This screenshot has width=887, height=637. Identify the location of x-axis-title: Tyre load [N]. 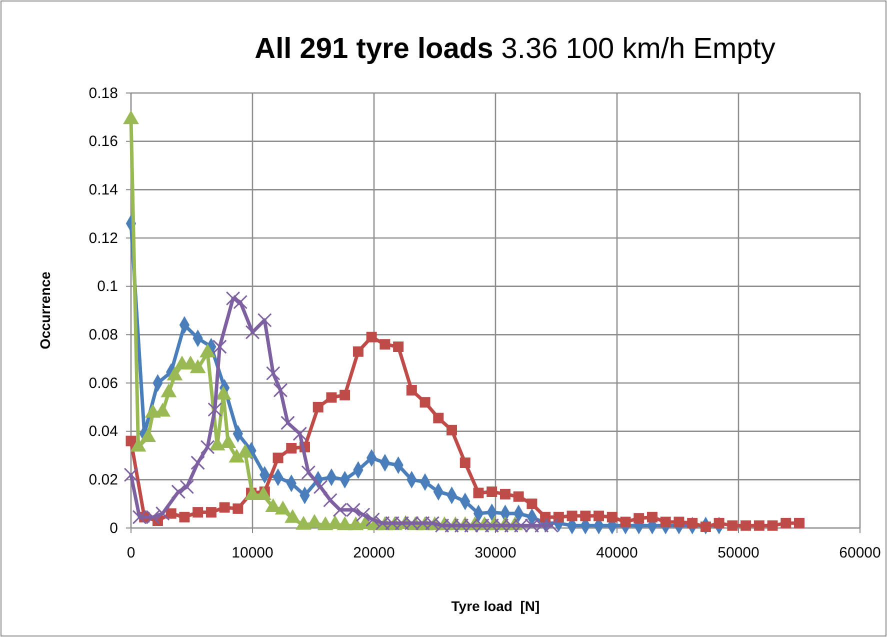
(495, 606).